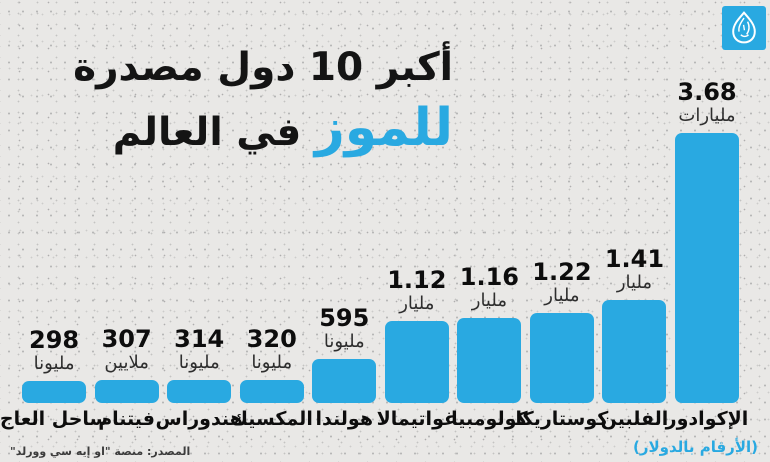 The width and height of the screenshot is (770, 462). I want to click on bar-unit-label: ملايين, so click(126, 363).